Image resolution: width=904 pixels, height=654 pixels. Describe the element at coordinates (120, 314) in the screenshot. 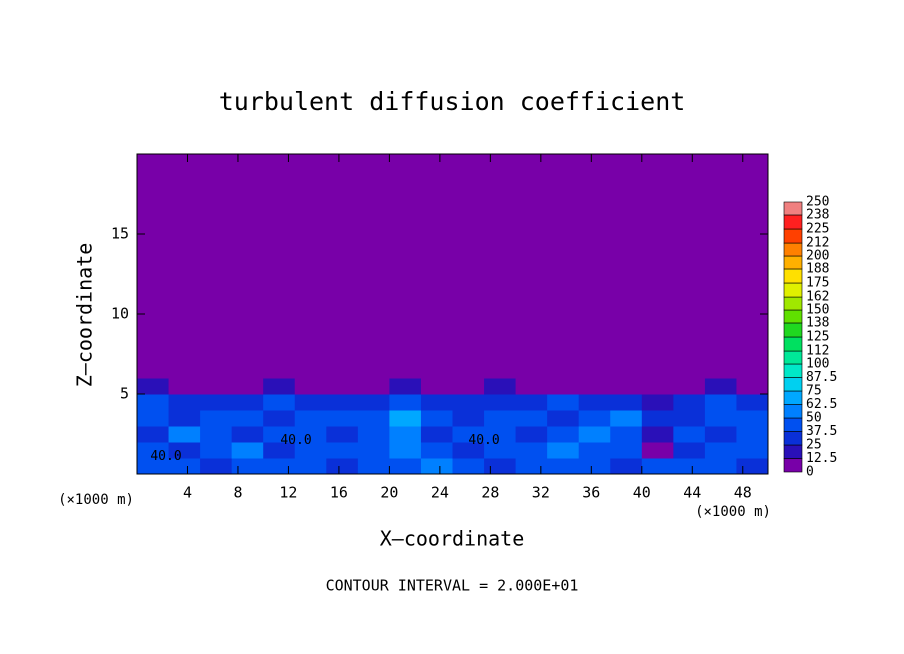

I see `y-tick-label: 10` at that location.